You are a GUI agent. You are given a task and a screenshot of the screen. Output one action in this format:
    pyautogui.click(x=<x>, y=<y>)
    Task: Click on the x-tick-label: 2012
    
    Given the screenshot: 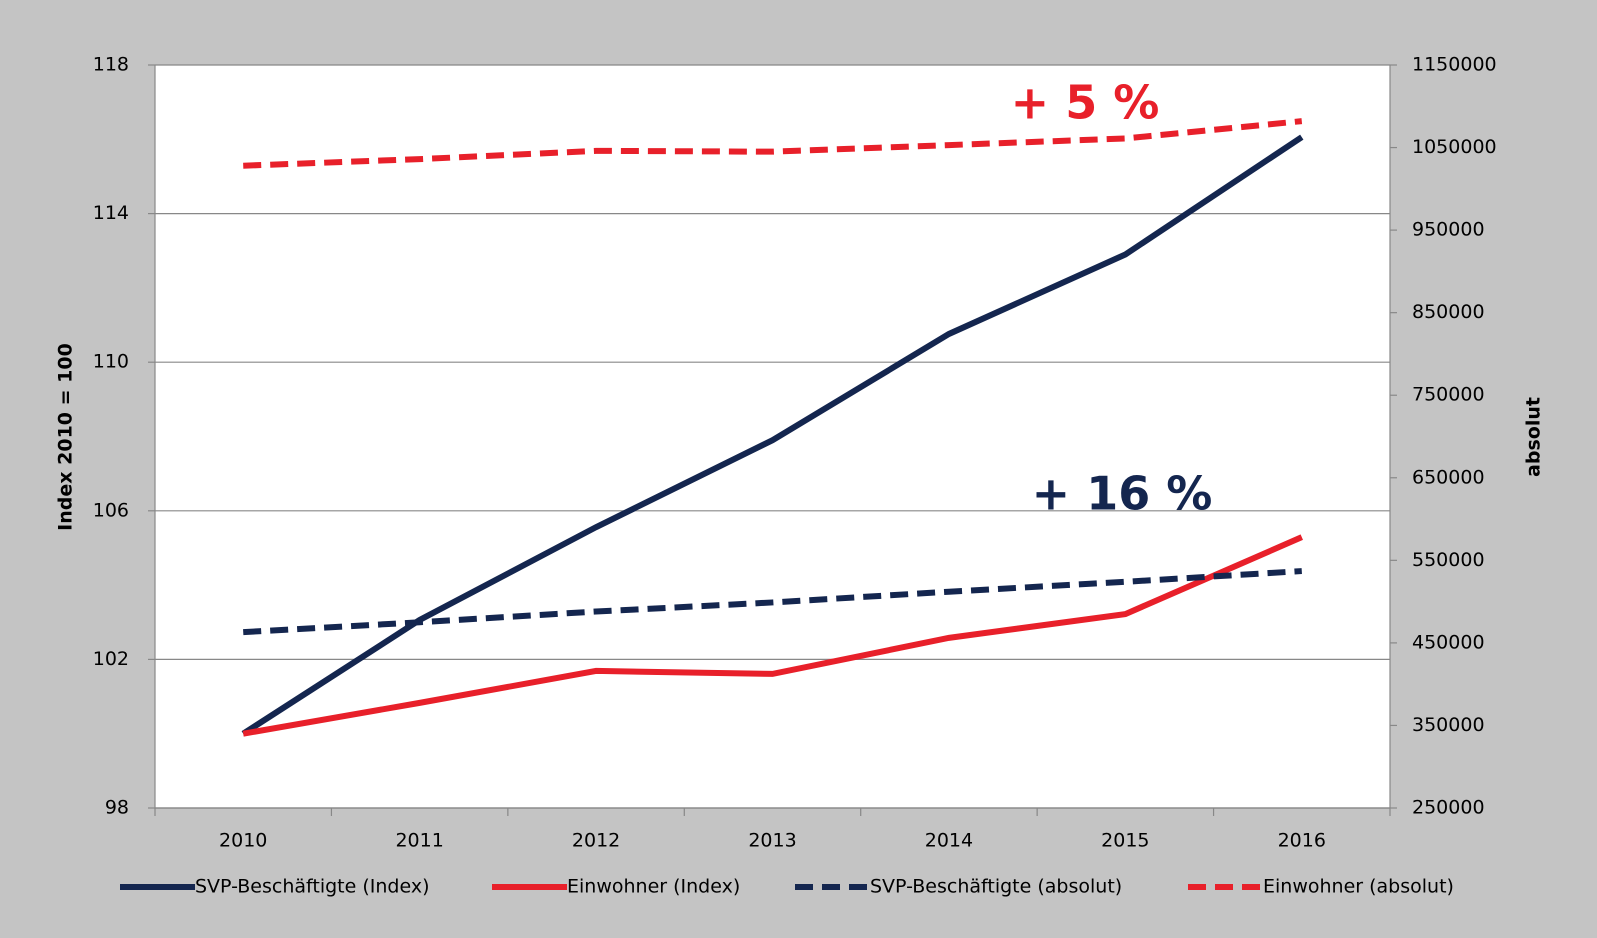 What is the action you would take?
    pyautogui.click(x=596, y=841)
    